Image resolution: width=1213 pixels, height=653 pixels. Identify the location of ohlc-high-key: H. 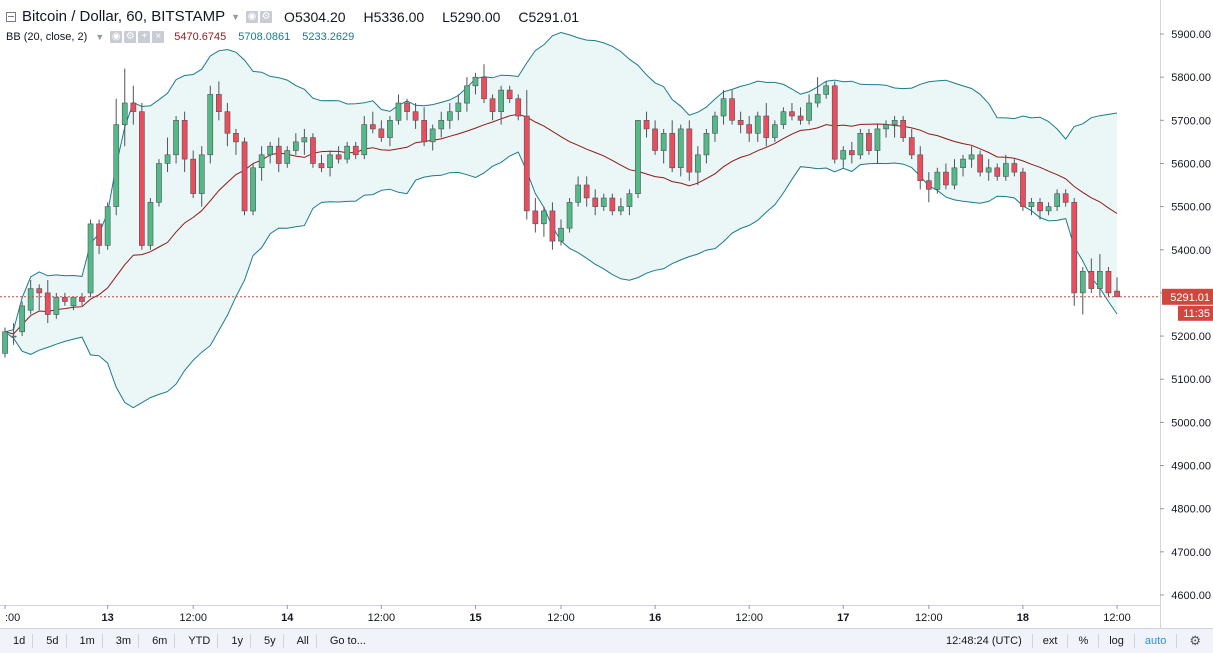
(368, 16).